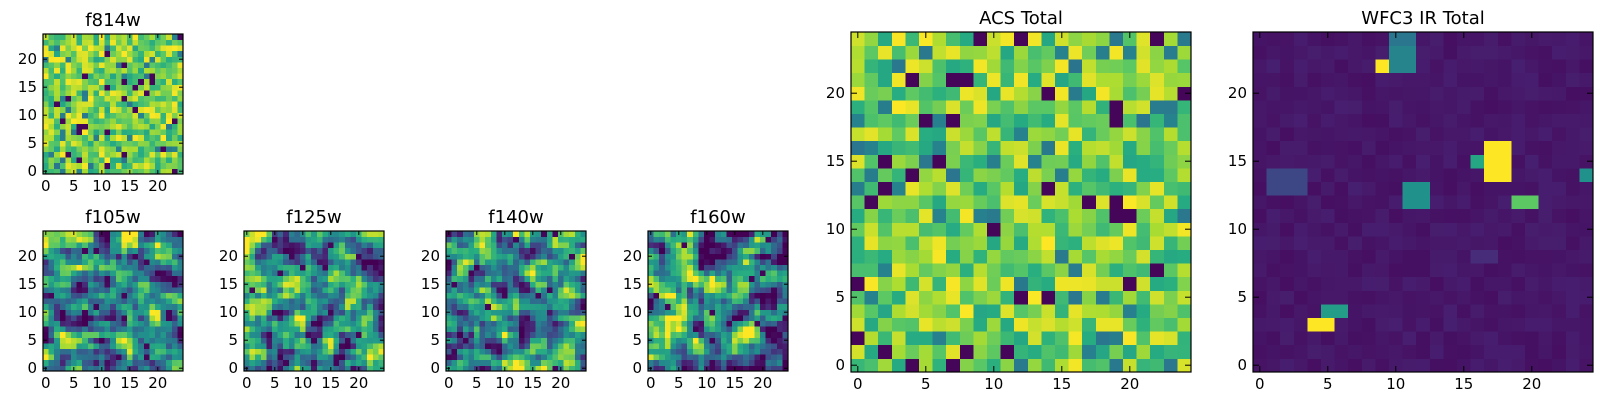 This screenshot has height=400, width=1600. I want to click on y-tick-label: 20, so click(27, 256).